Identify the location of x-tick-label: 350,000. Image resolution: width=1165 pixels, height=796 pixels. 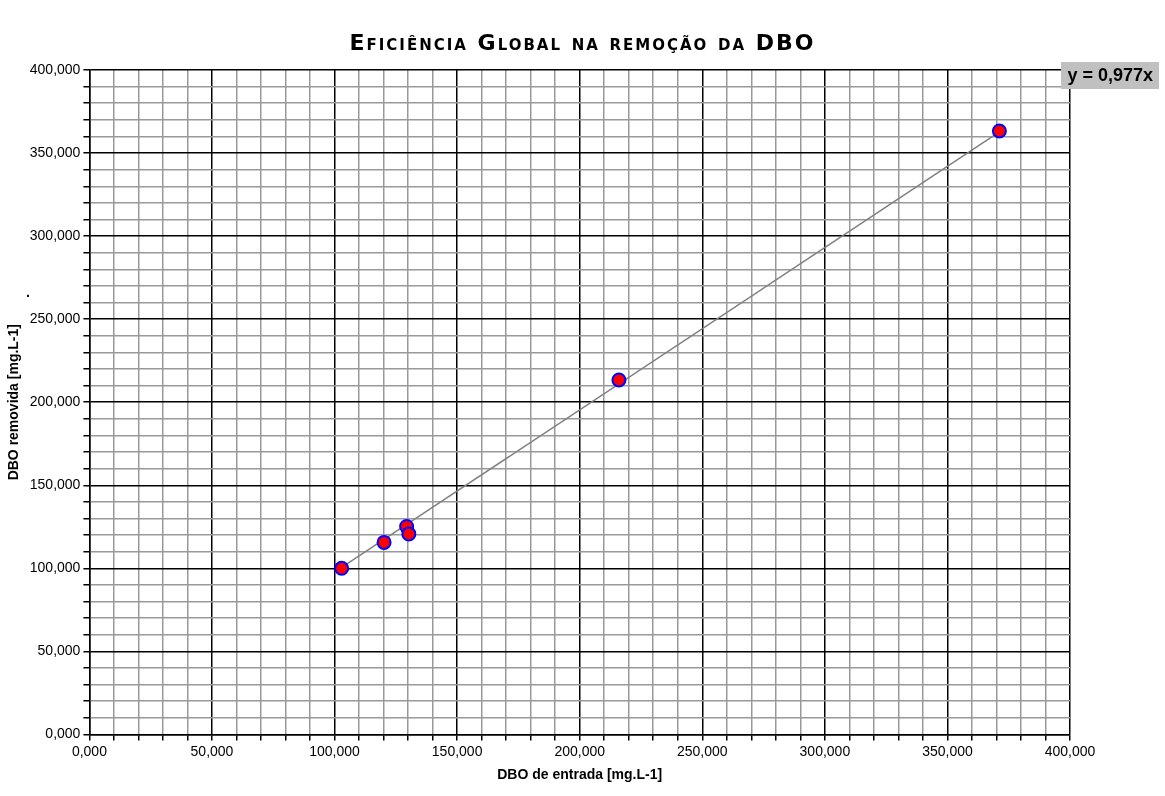
(947, 750).